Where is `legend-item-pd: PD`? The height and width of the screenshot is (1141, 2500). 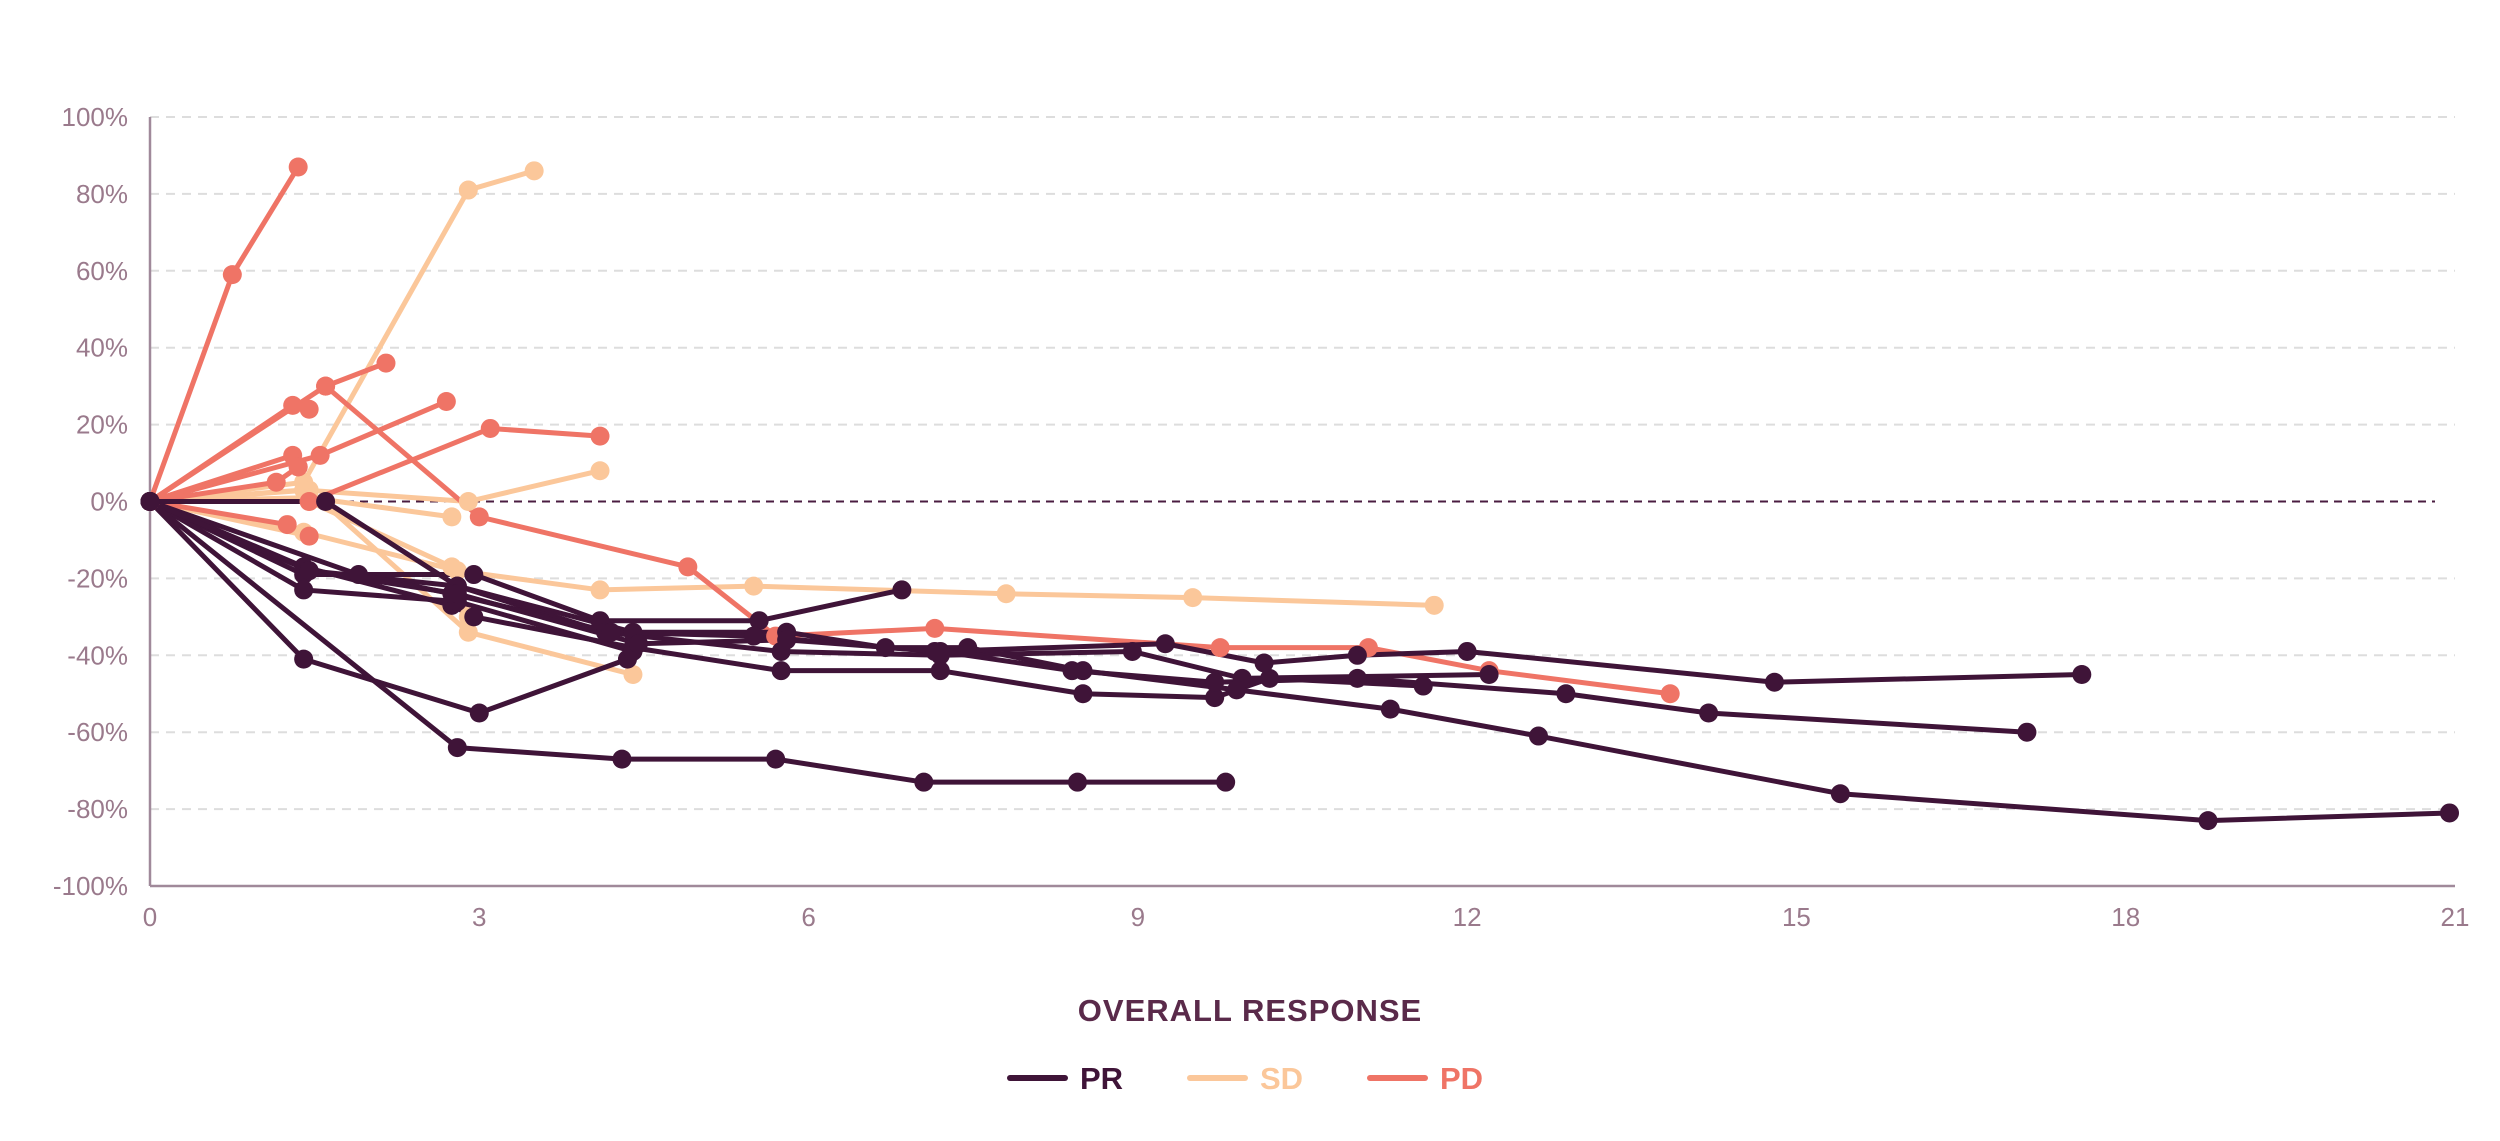
legend-item-pd: PD is located at coordinates (1425, 1078).